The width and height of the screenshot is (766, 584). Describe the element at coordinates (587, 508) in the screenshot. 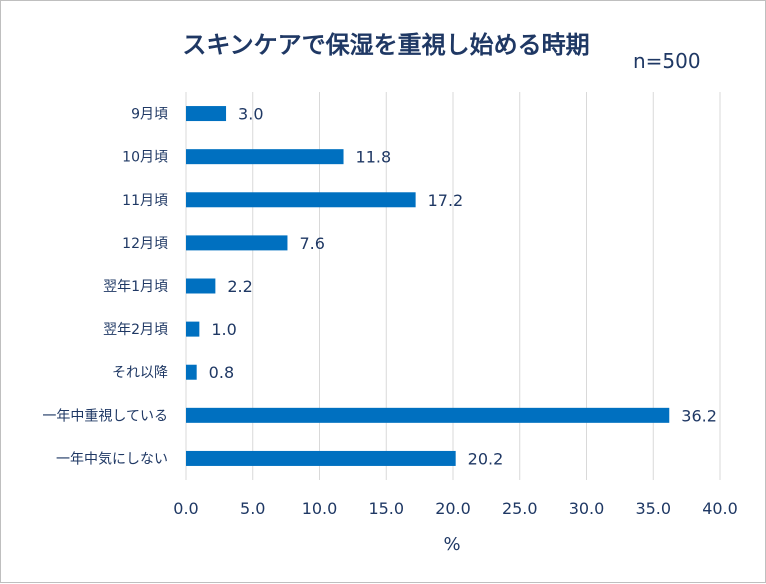

I see `x-tick-label: 30.0` at that location.